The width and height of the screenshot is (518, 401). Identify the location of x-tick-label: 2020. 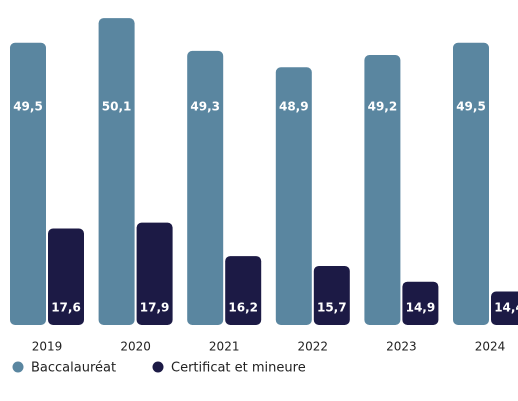
(135, 347).